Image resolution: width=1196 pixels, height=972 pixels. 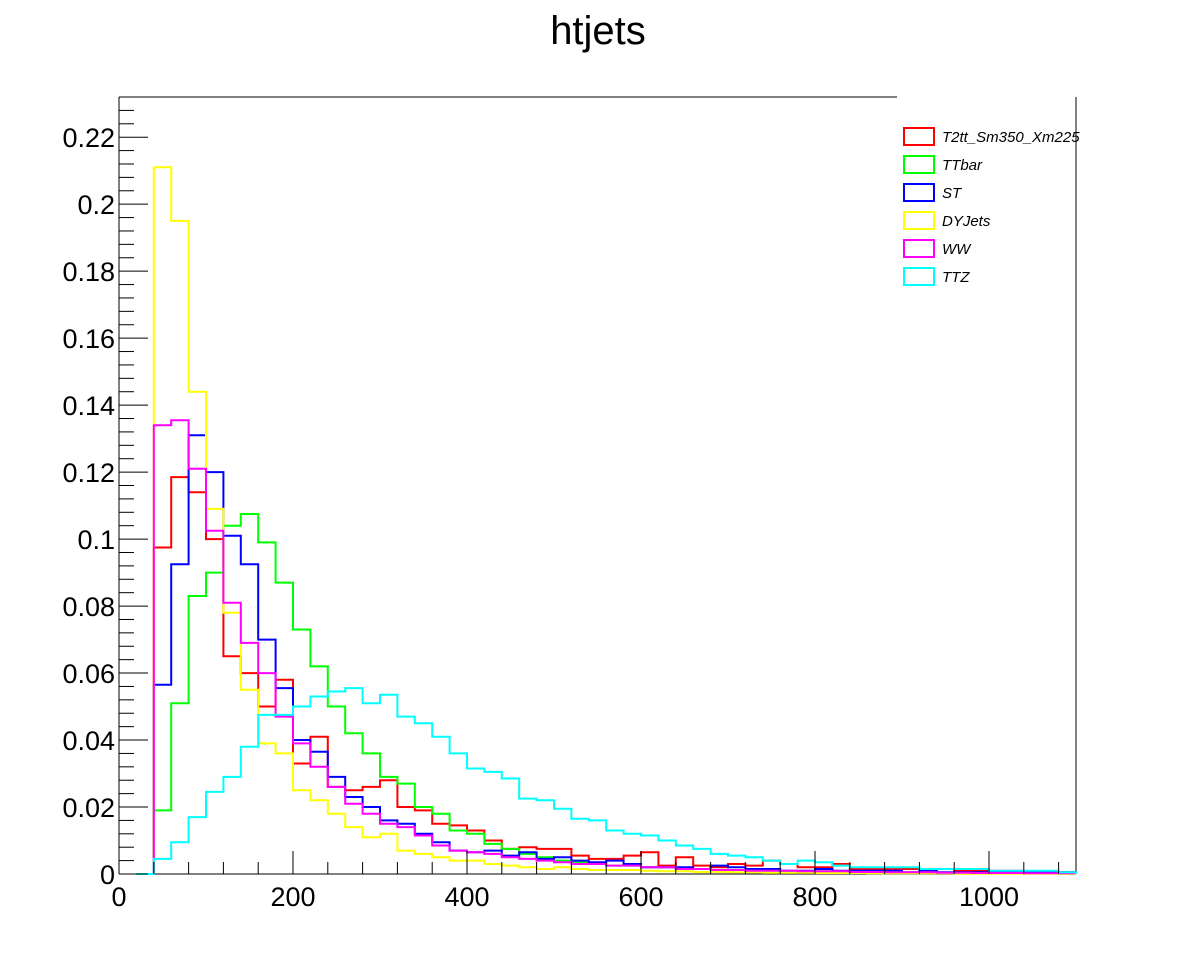 I want to click on legend-label-2: ST, so click(x=952, y=193).